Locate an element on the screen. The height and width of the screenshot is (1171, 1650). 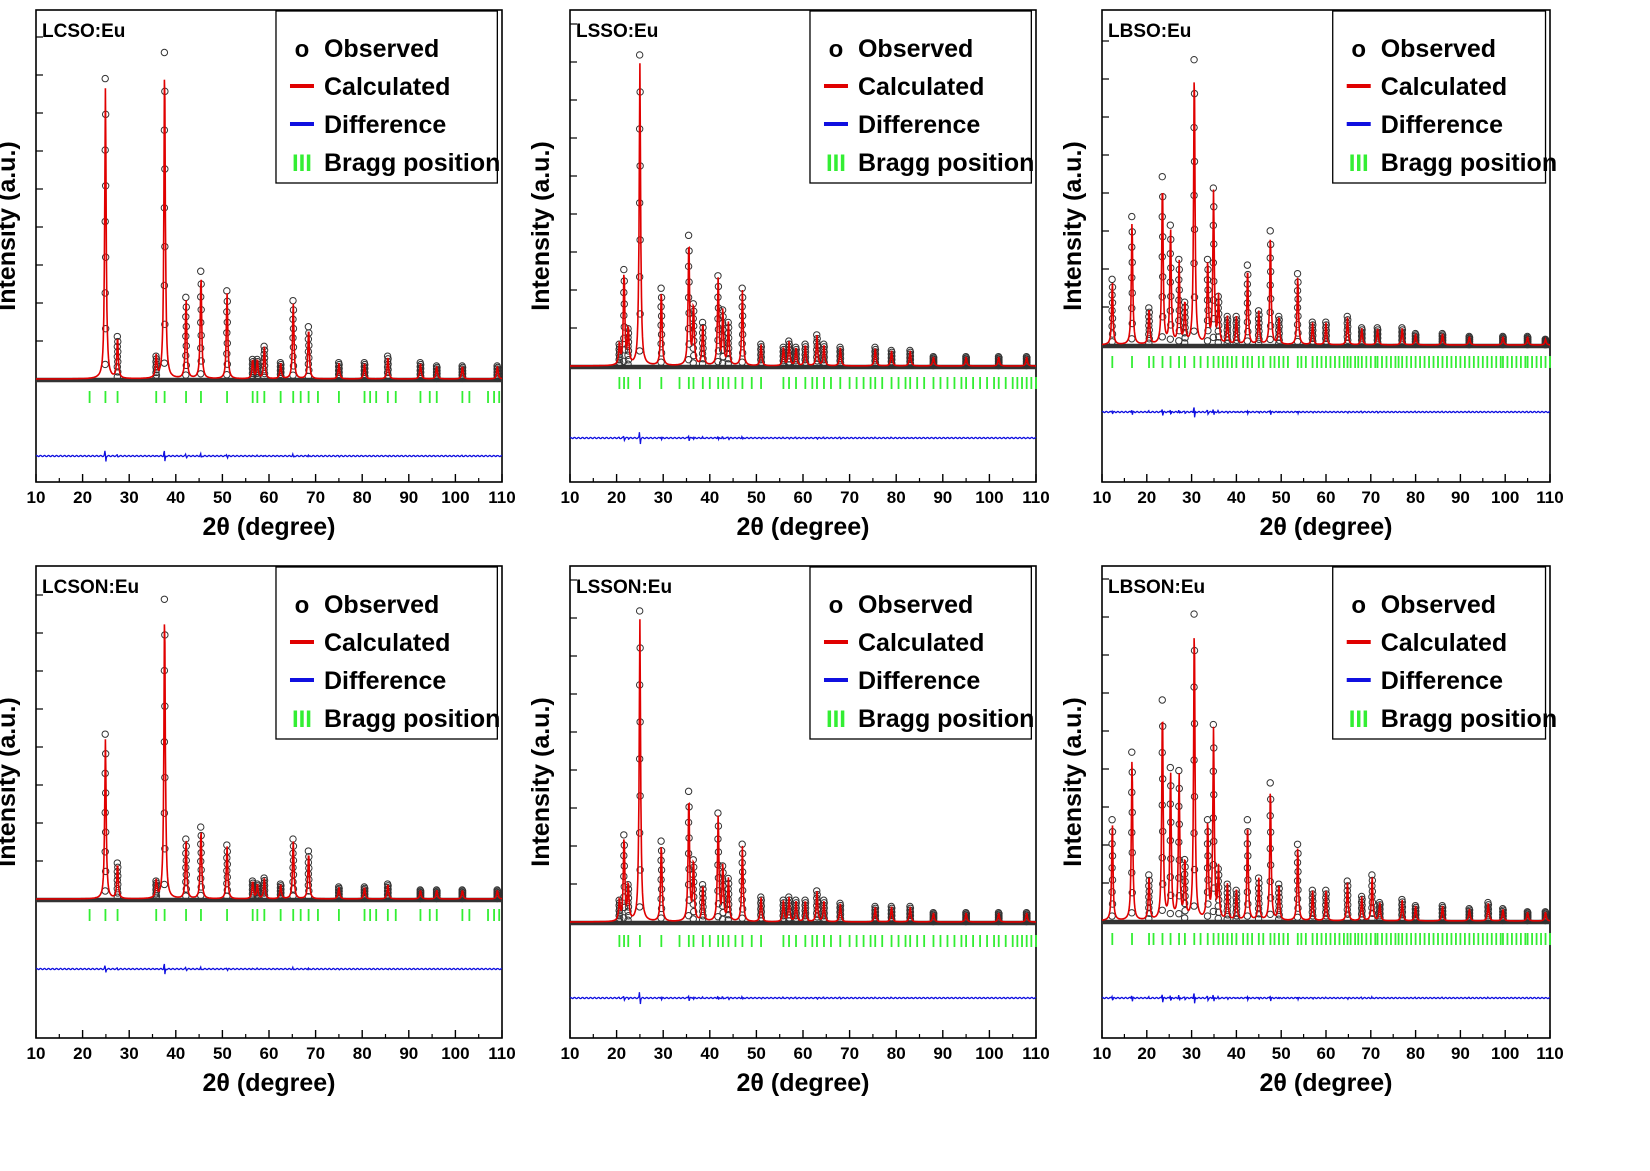
legend-label-difference: Difference is located at coordinates (919, 125).